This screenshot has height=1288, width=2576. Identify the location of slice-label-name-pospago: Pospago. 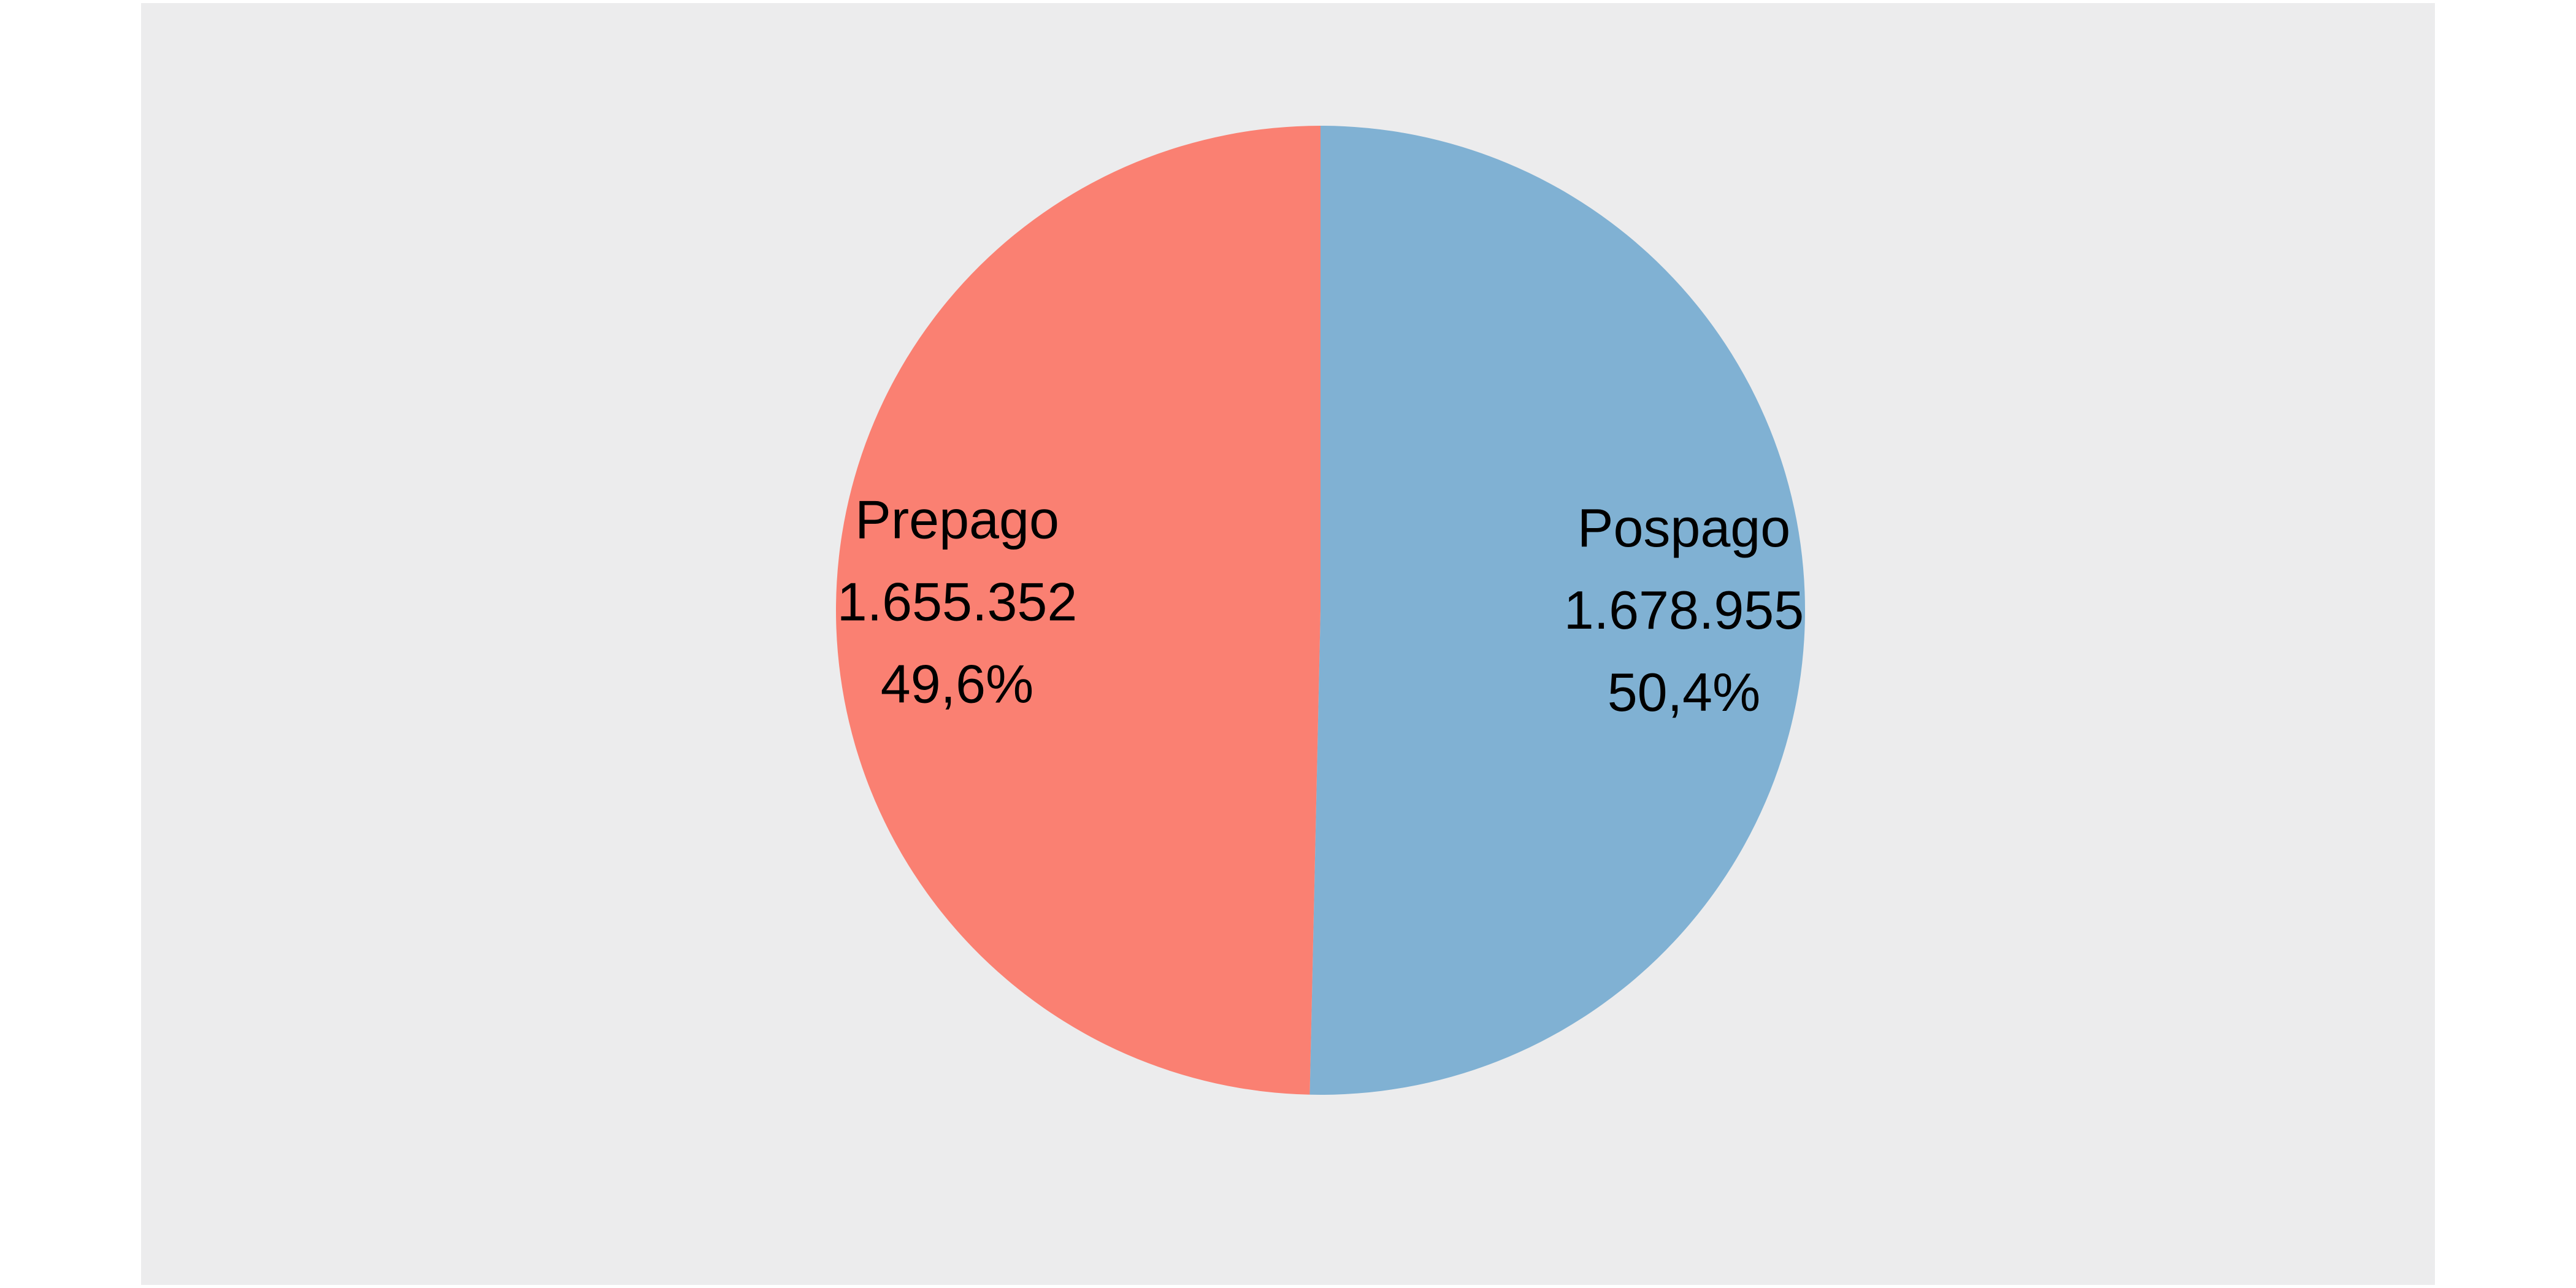
(1683, 527).